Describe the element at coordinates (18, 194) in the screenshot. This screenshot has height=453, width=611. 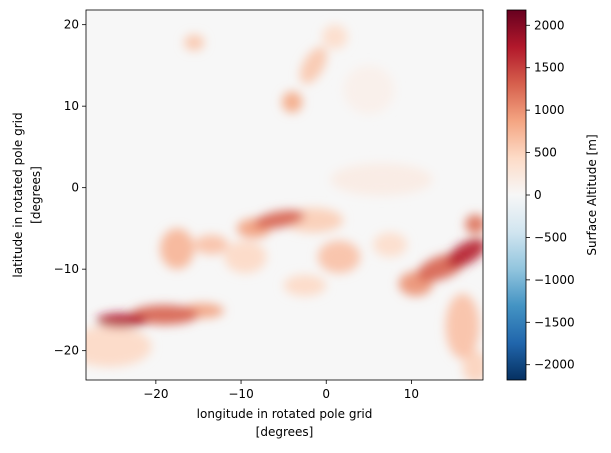
I see `y-axis-label-line-1: latitude in rotated pole grid` at that location.